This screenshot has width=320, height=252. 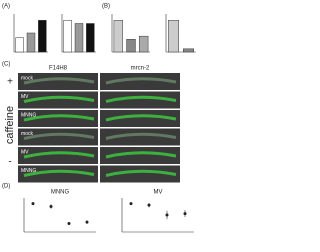 I want to click on panel-label: (A), so click(x=6, y=7).